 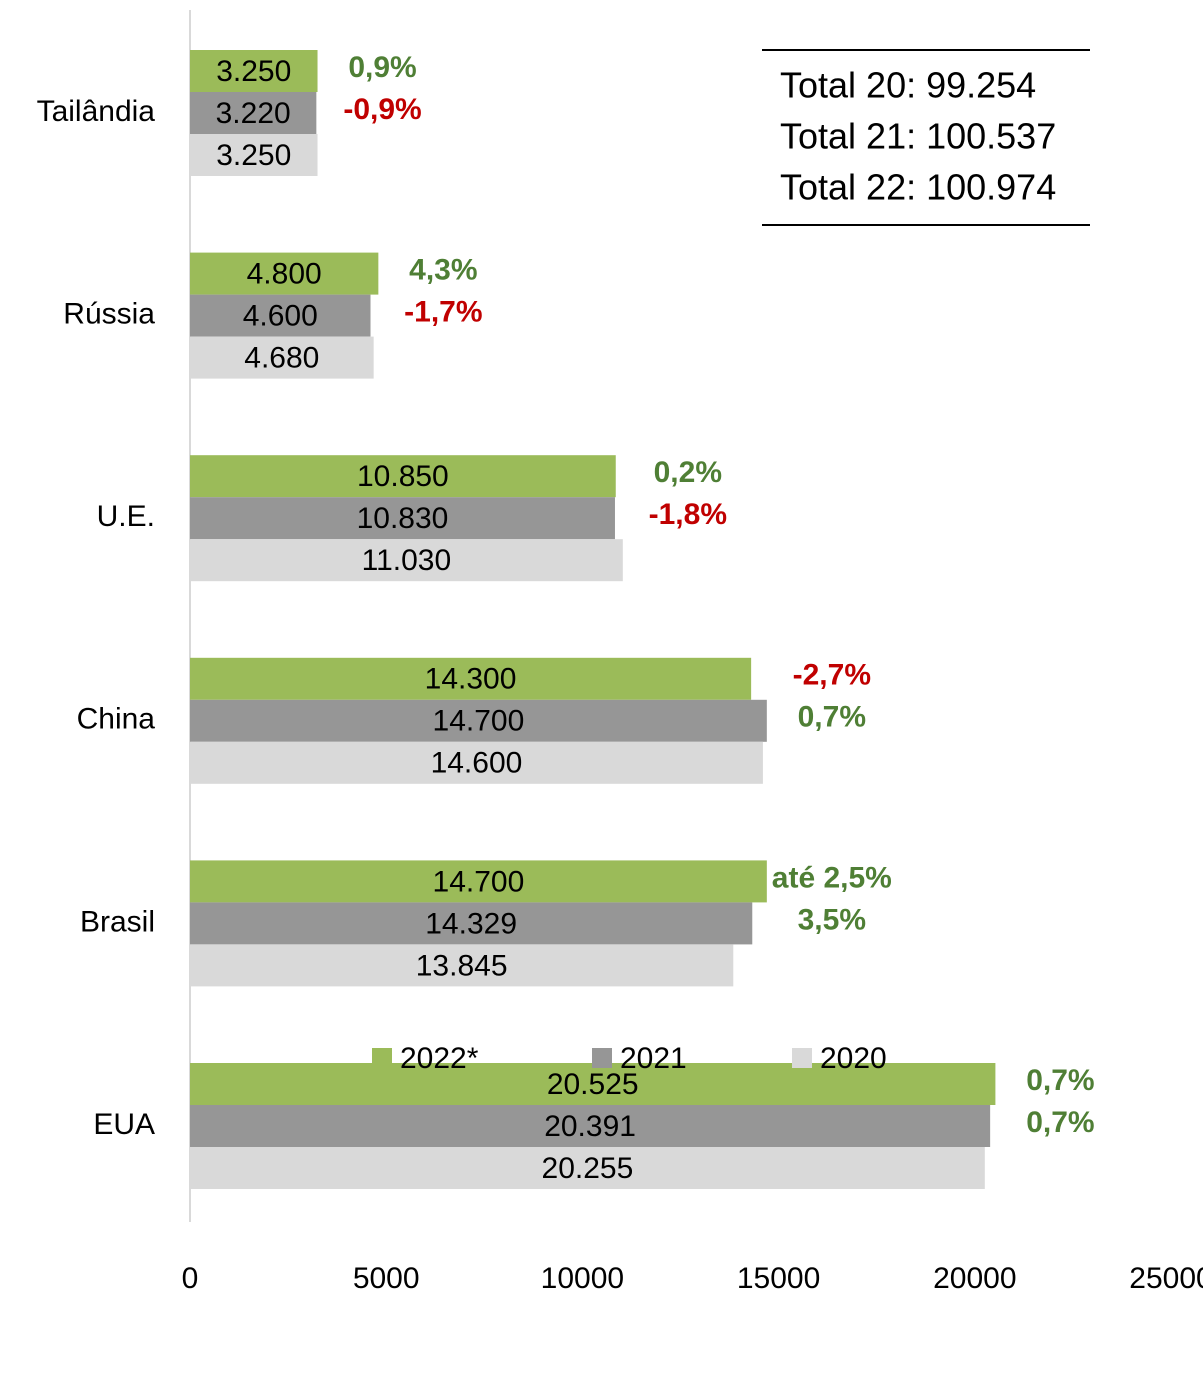 I want to click on annotation: até 2,5%, so click(x=832, y=877).